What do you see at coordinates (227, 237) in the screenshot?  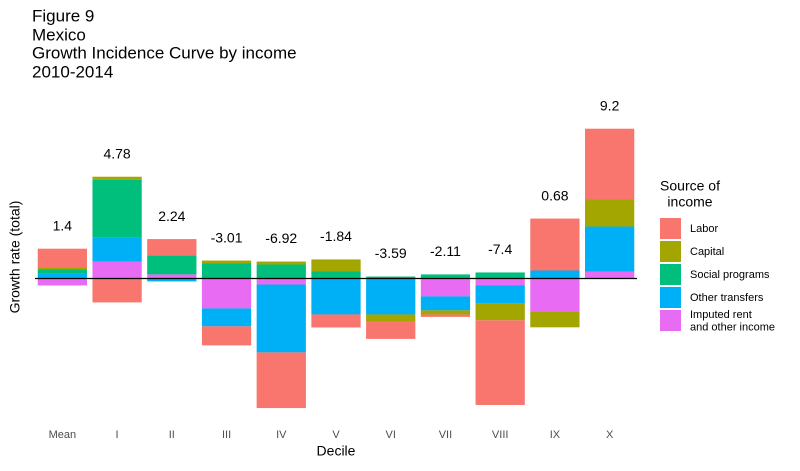 I see `total-label: -3.01` at bounding box center [227, 237].